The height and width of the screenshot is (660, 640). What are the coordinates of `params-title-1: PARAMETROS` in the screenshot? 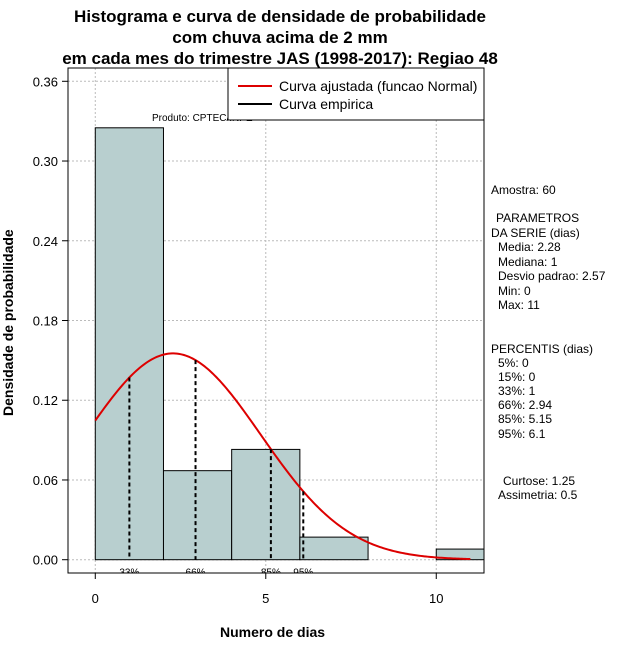 It's located at (538, 218).